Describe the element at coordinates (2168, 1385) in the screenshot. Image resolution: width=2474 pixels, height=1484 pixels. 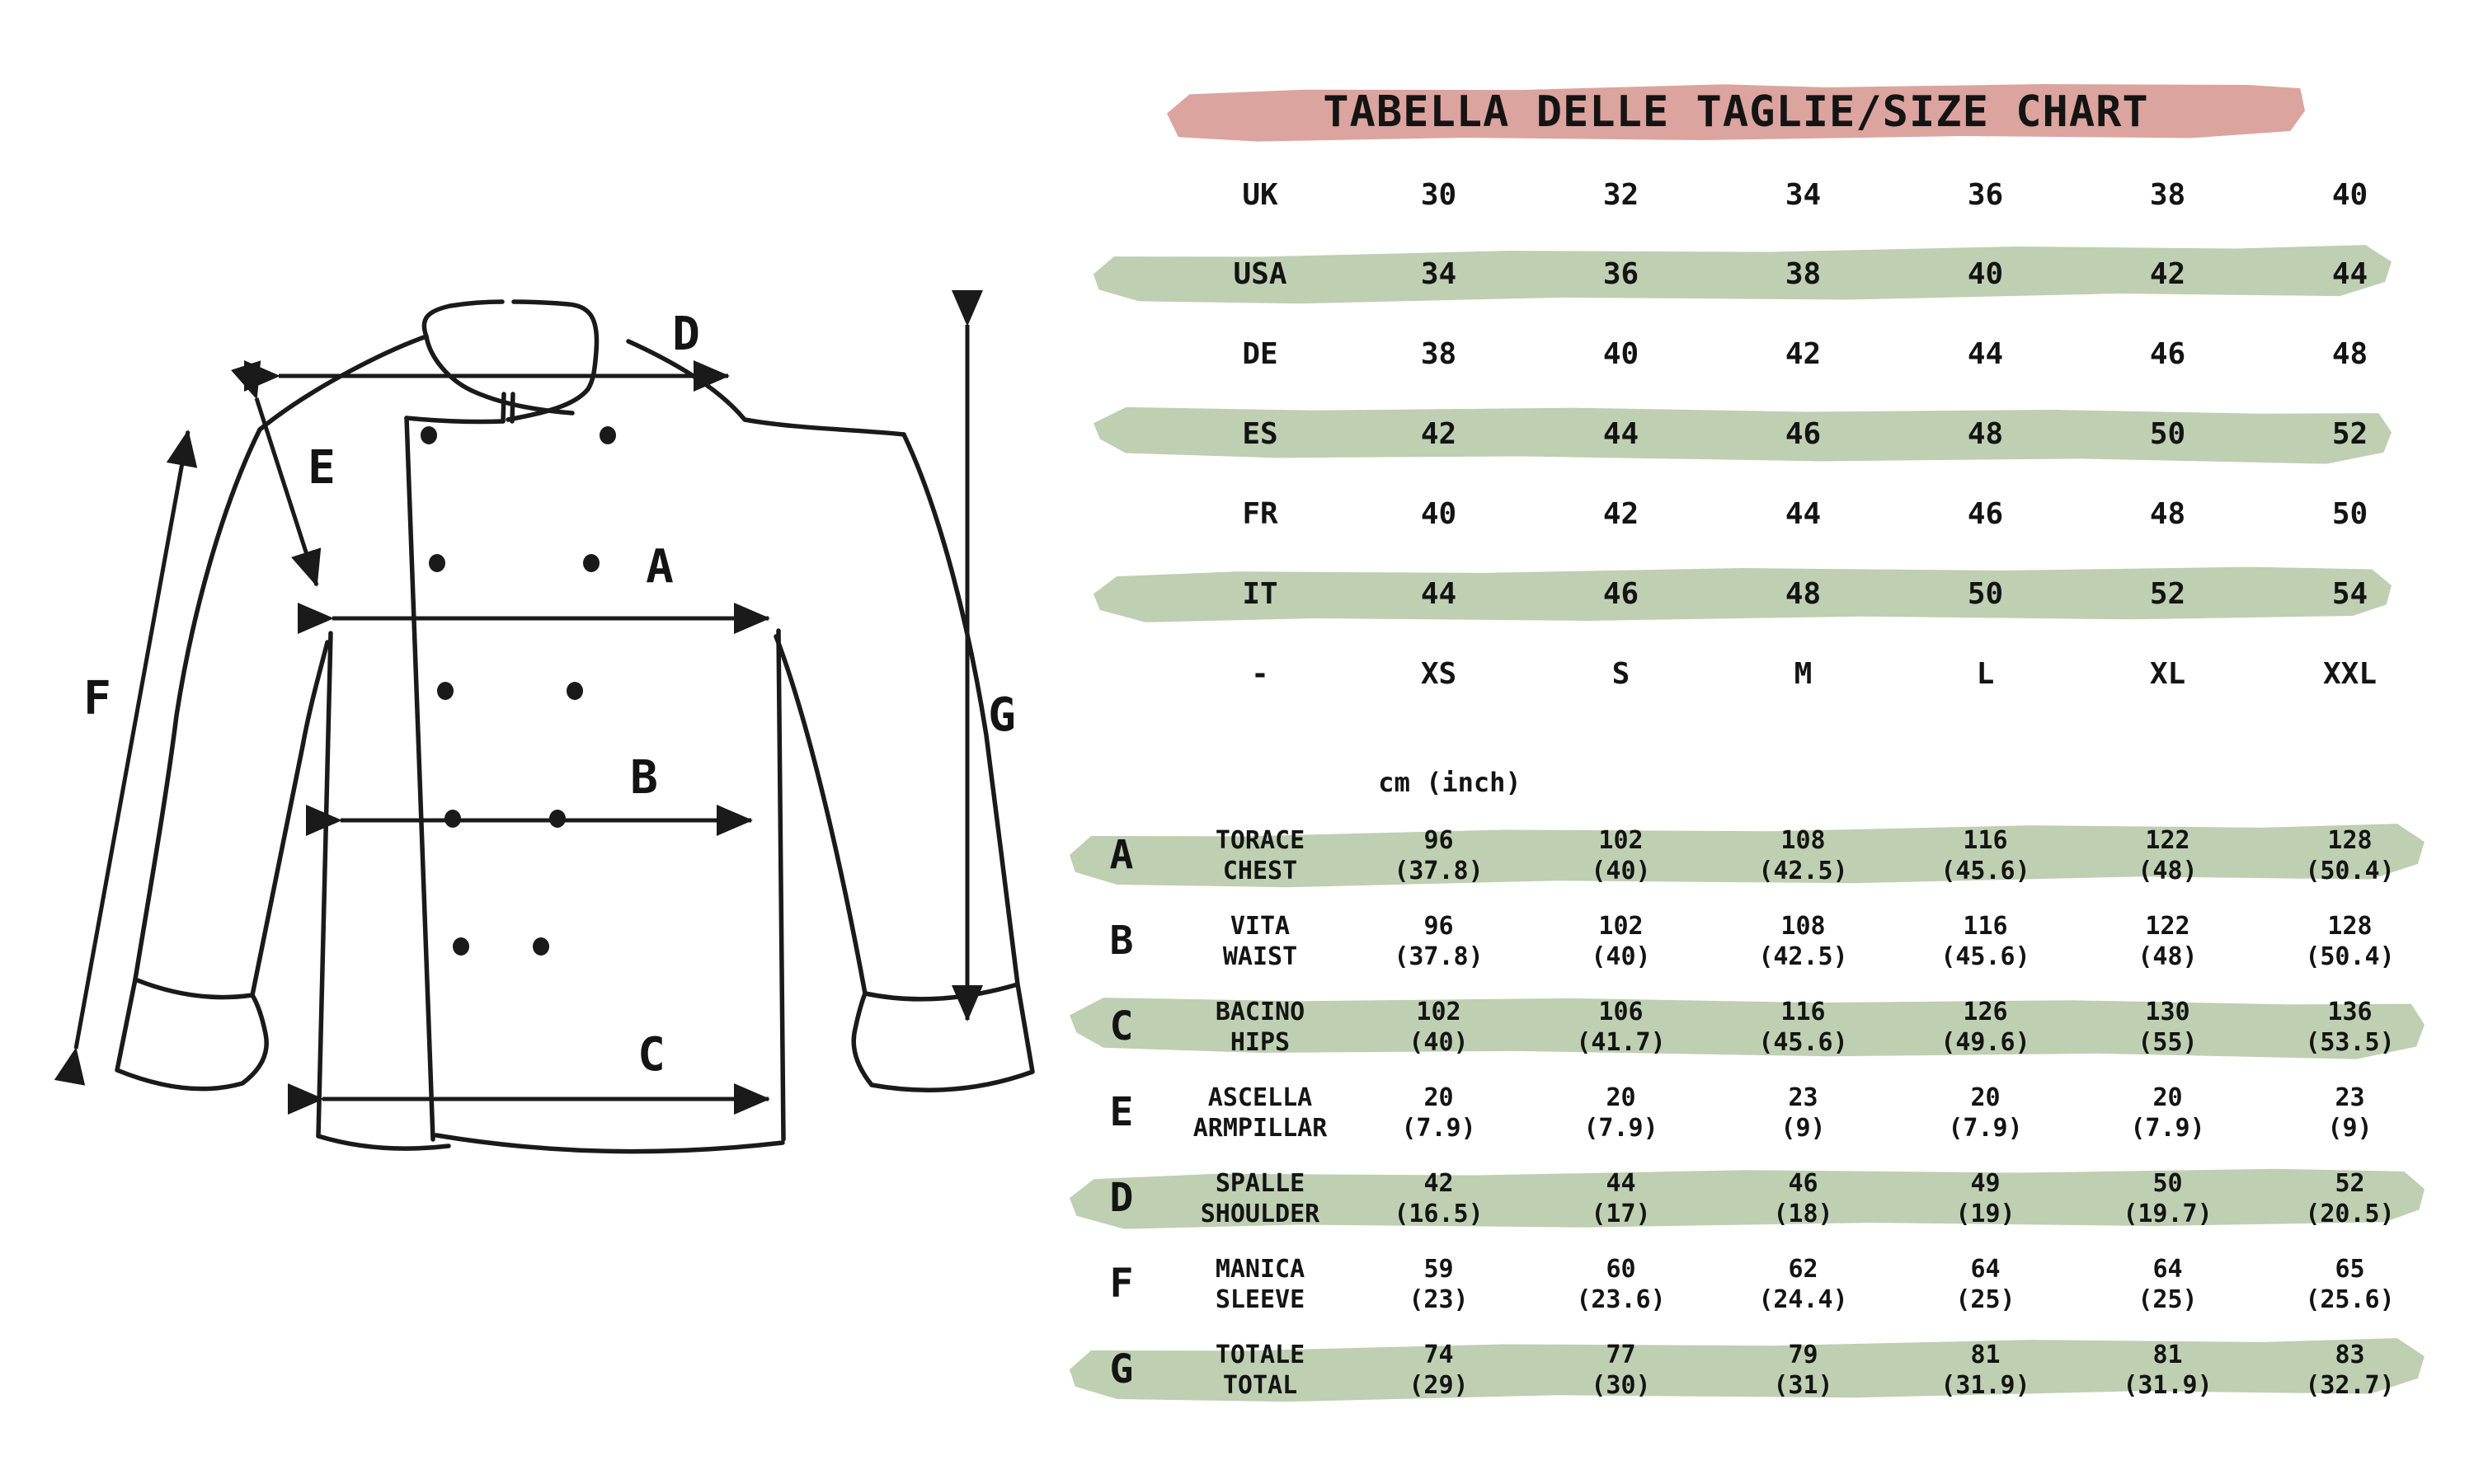
I see `measurement-value-inch: (31.9)` at that location.